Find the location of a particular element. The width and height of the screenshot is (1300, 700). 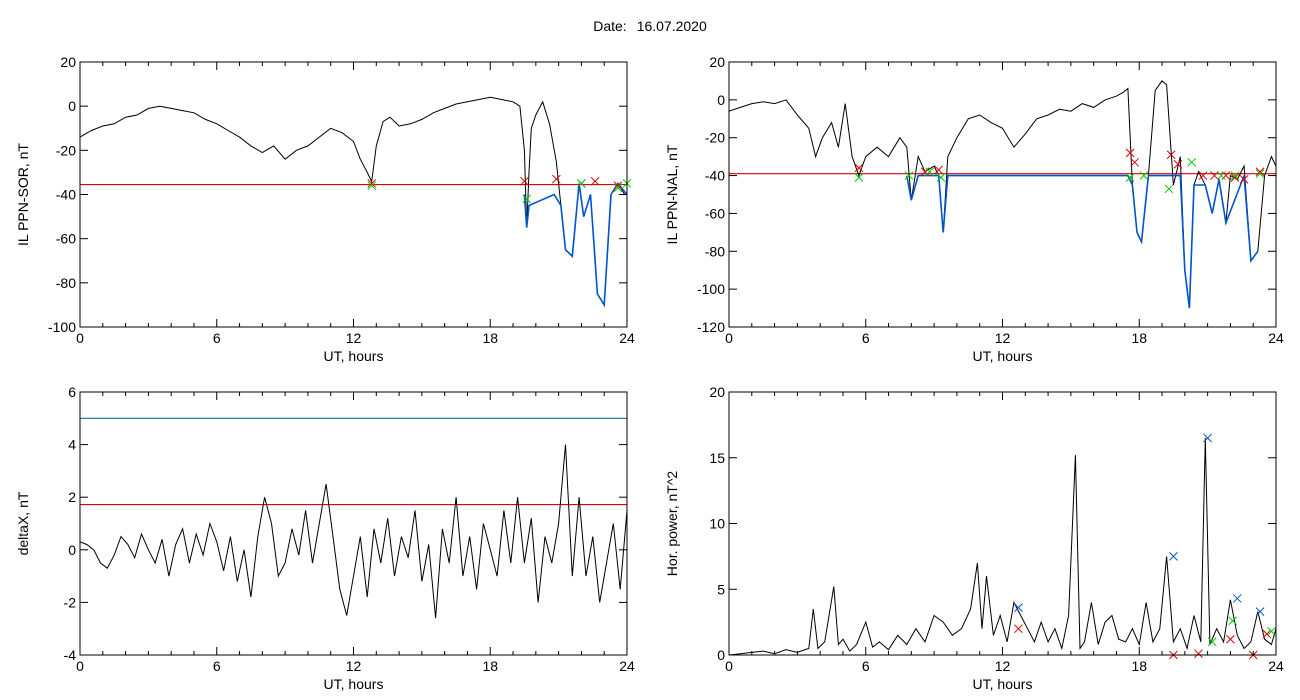

page-title: Date: 16.07.2020 is located at coordinates (650, 26).